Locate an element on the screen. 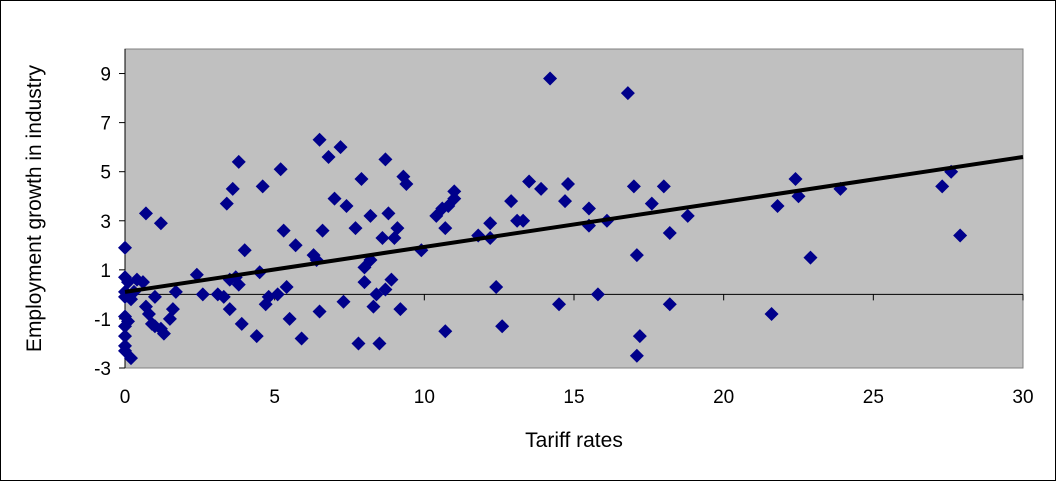 This screenshot has height=485, width=1056. y-tick-label: 3 is located at coordinates (105, 222).